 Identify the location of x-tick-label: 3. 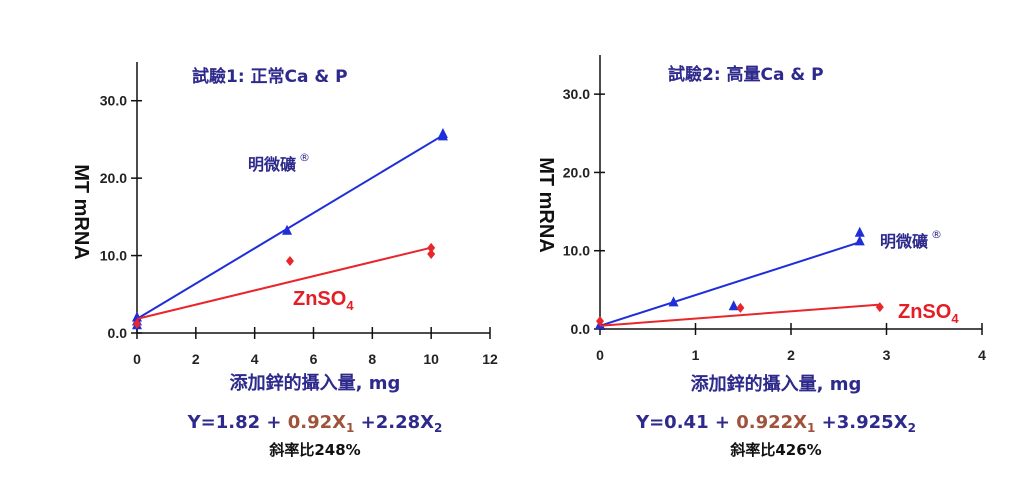
(887, 355).